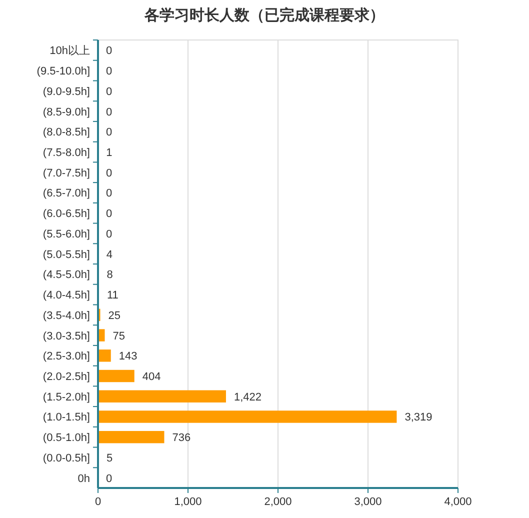  I want to click on data-label: 75, so click(118, 336).